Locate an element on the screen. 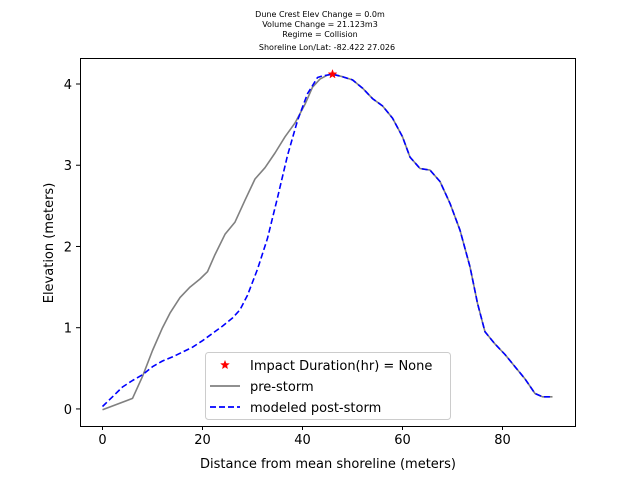  legend-label-pre-storm: pre-storm is located at coordinates (282, 387).